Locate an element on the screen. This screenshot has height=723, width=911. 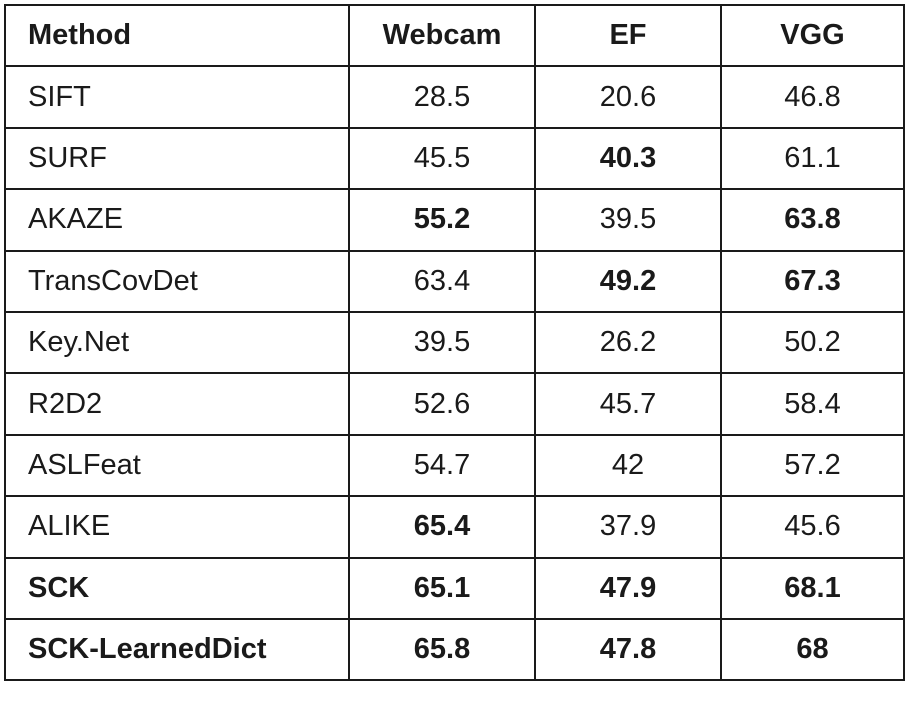
cell-ef: 47.8 is located at coordinates (628, 649).